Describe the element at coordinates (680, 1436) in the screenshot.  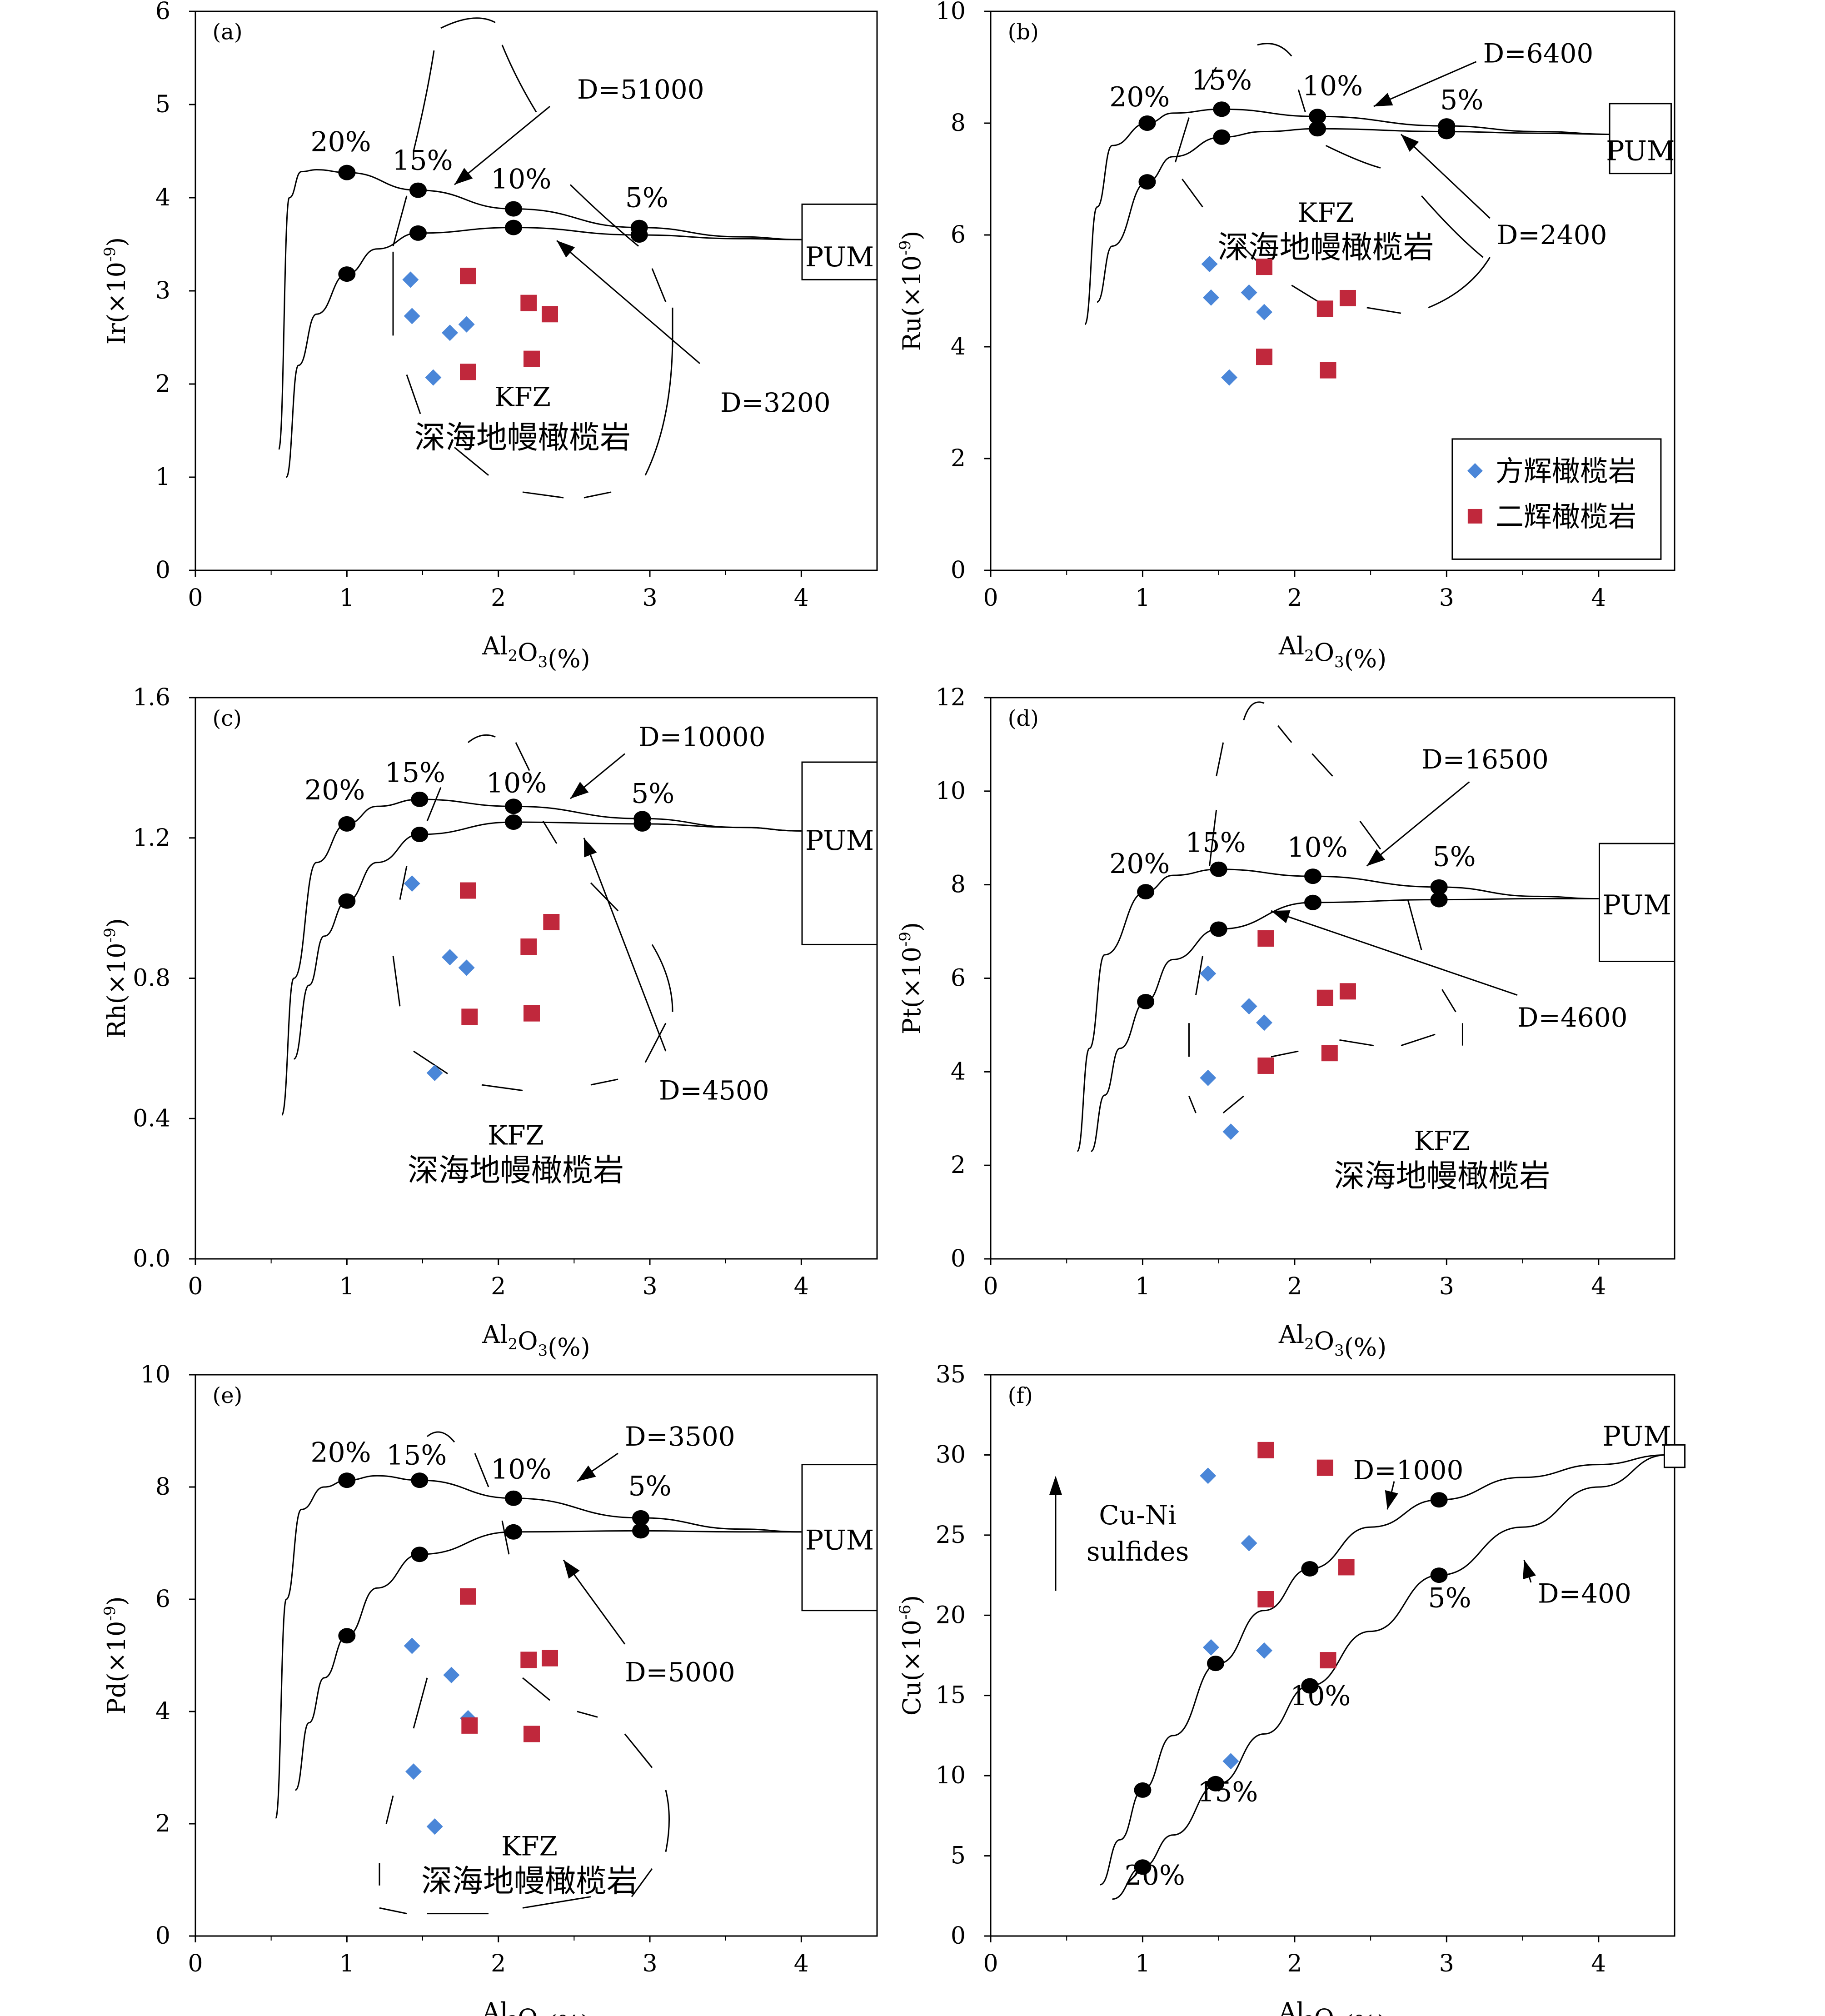
I see `d-value-label: D=3500` at that location.